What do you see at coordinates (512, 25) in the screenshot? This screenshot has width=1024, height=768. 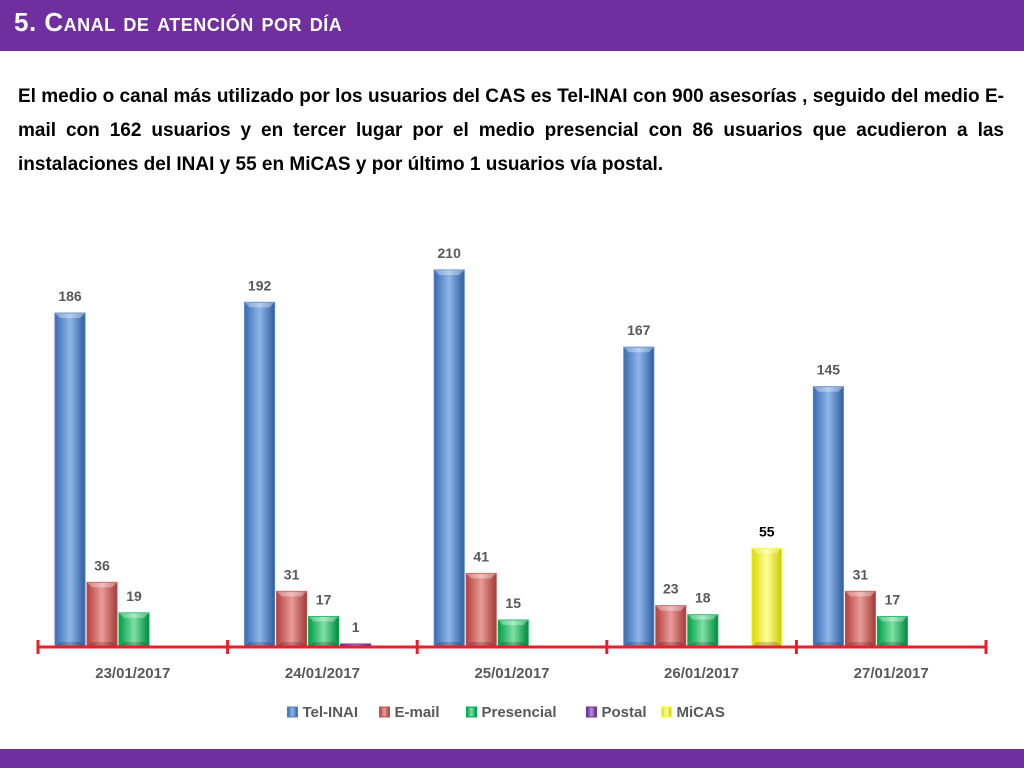 I see `title-bar` at bounding box center [512, 25].